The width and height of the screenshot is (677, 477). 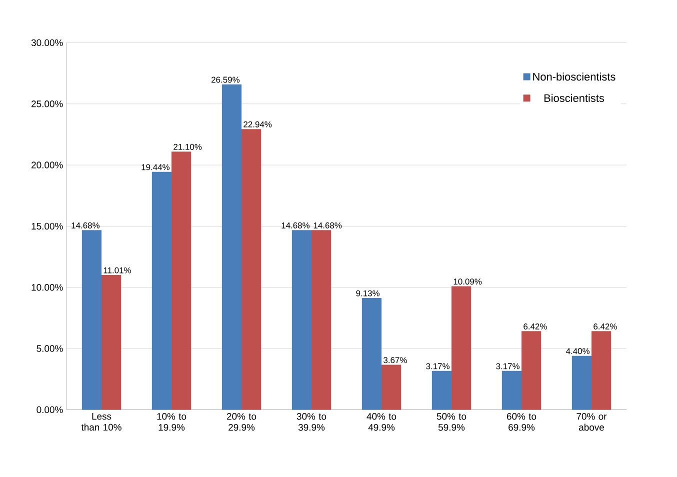 I want to click on x-tick-label: 50% to 59.9%, so click(x=451, y=422).